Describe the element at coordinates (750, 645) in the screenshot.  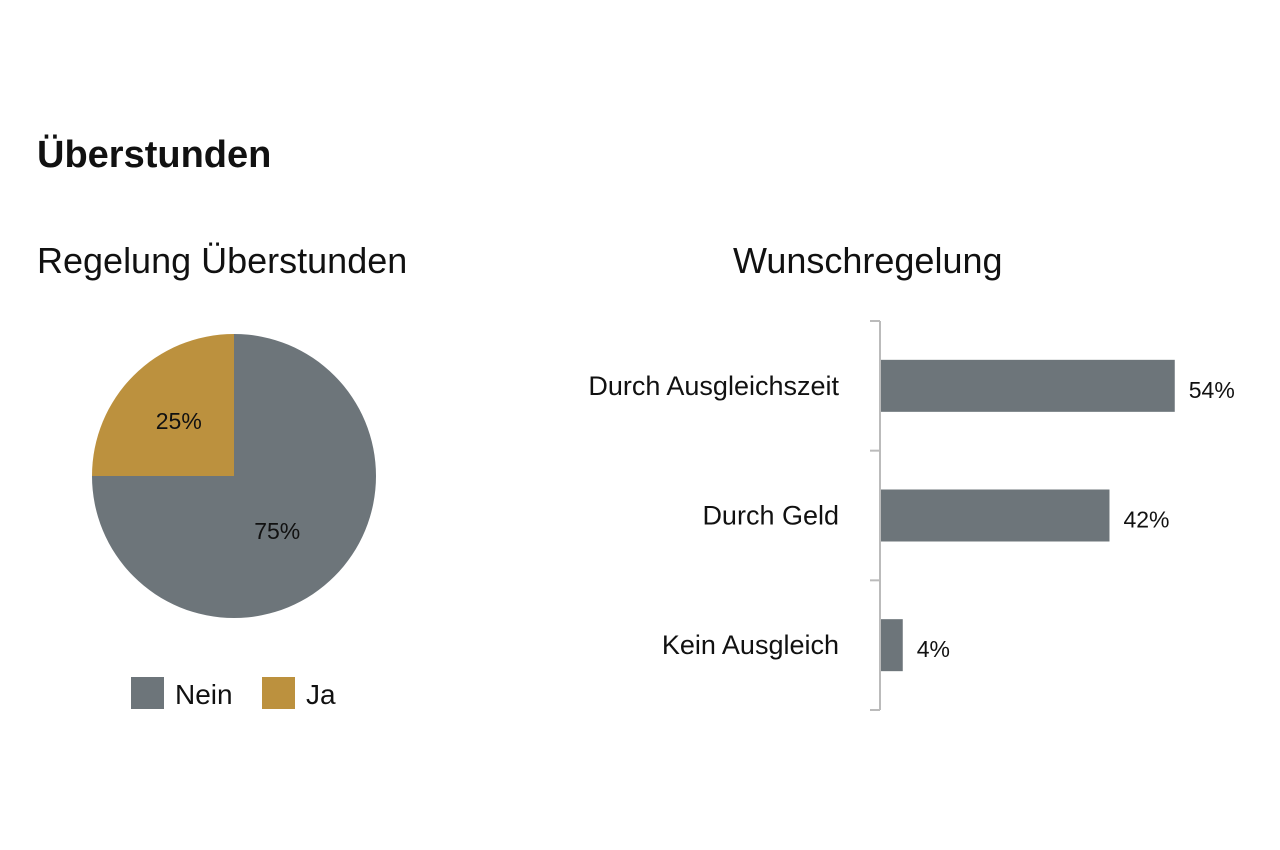
I see `category-label: Kein Ausgleich` at that location.